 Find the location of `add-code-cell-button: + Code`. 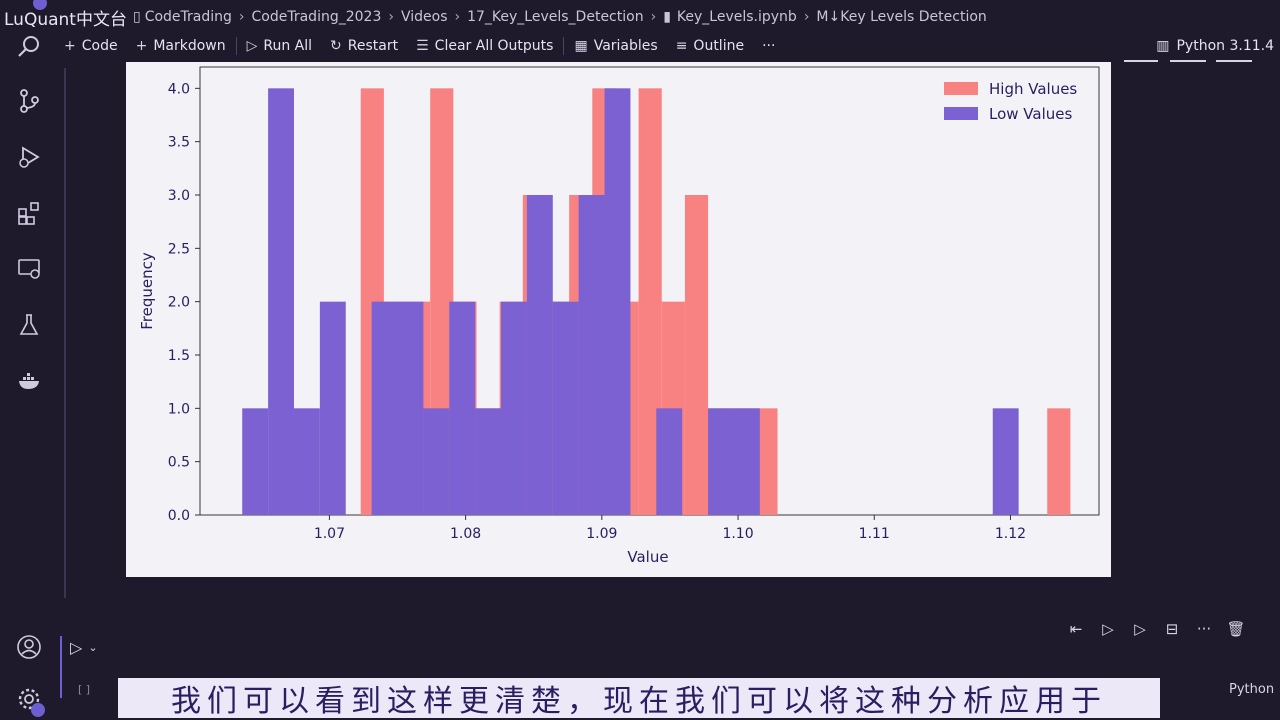

add-code-cell-button: + Code is located at coordinates (91, 46).